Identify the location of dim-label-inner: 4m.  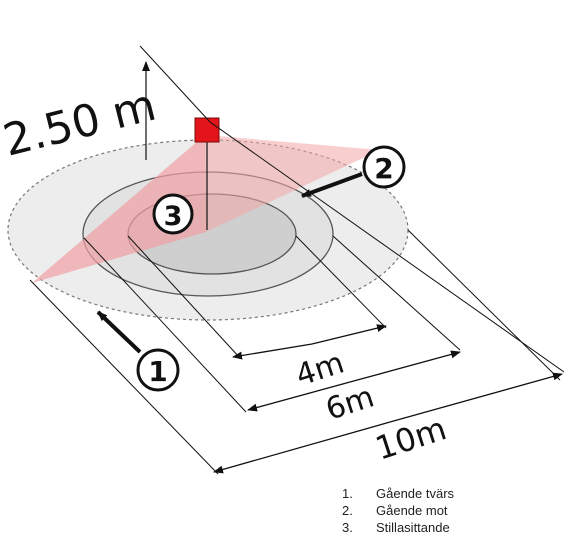
(320, 369).